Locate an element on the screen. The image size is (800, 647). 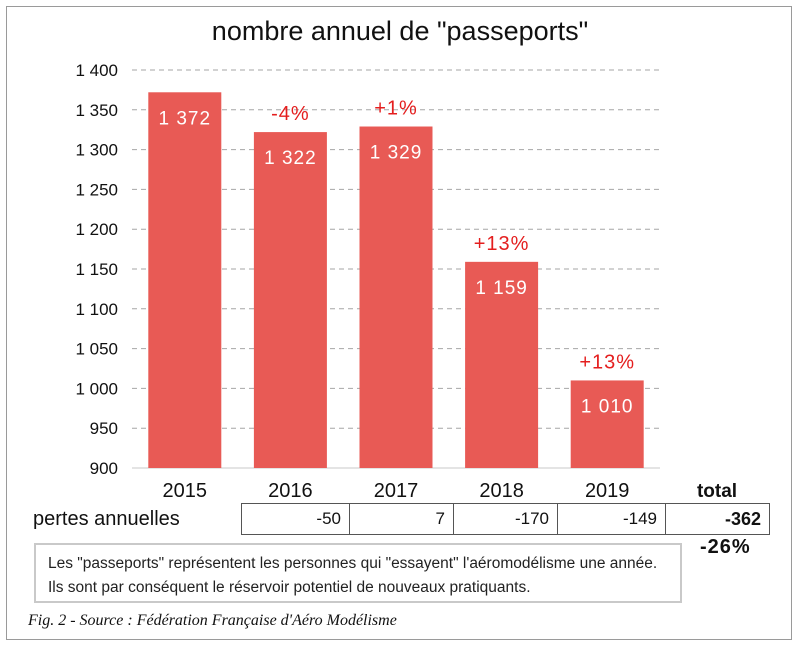
y-tick-label: 1 200 is located at coordinates (96, 229).